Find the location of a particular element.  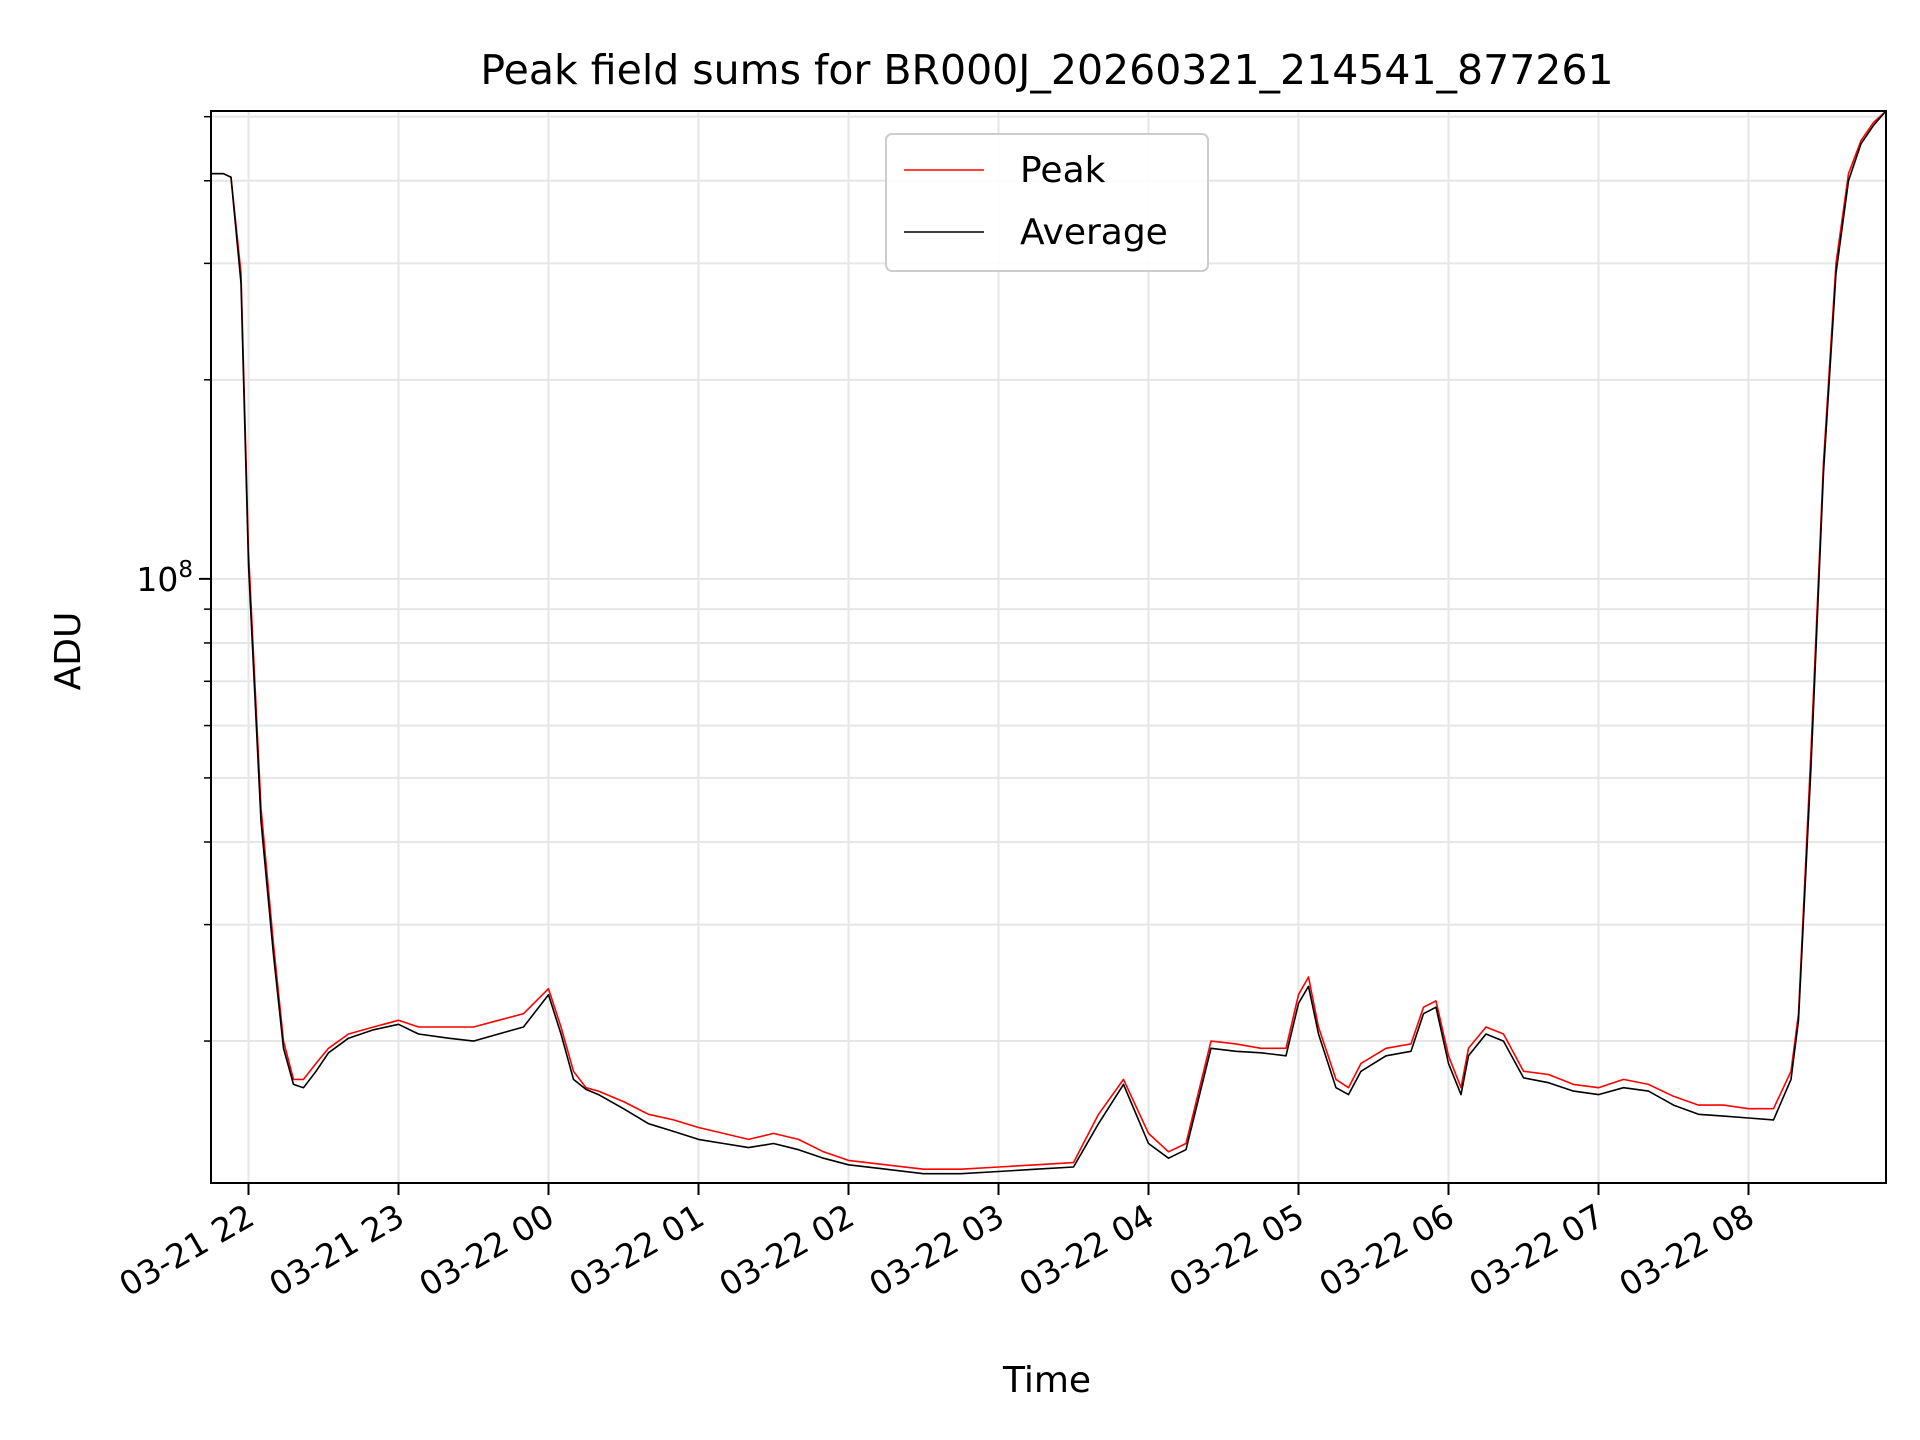

legend-label-average: Average is located at coordinates (1094, 232).